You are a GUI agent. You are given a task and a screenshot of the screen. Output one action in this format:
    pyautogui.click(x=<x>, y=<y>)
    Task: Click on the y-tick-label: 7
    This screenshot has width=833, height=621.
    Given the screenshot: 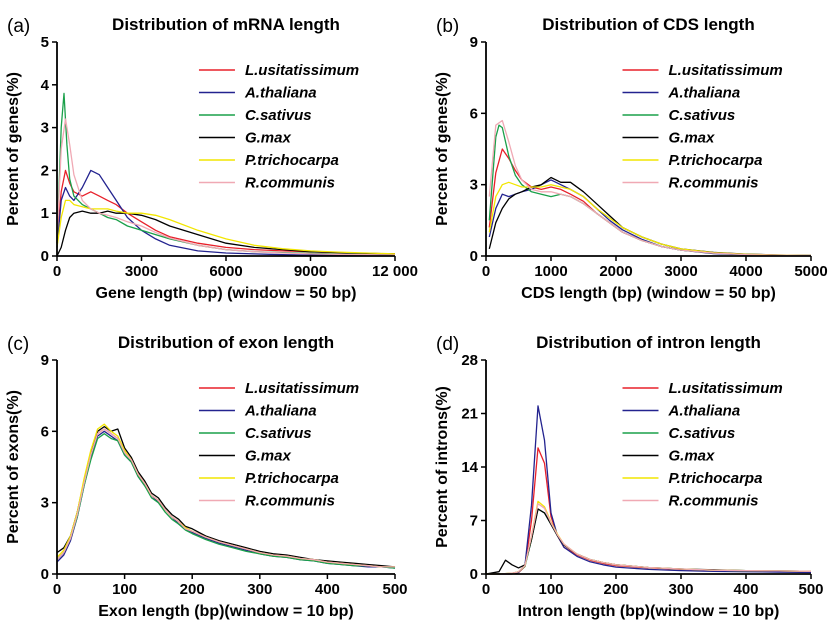 What is the action you would take?
    pyautogui.click(x=474, y=521)
    